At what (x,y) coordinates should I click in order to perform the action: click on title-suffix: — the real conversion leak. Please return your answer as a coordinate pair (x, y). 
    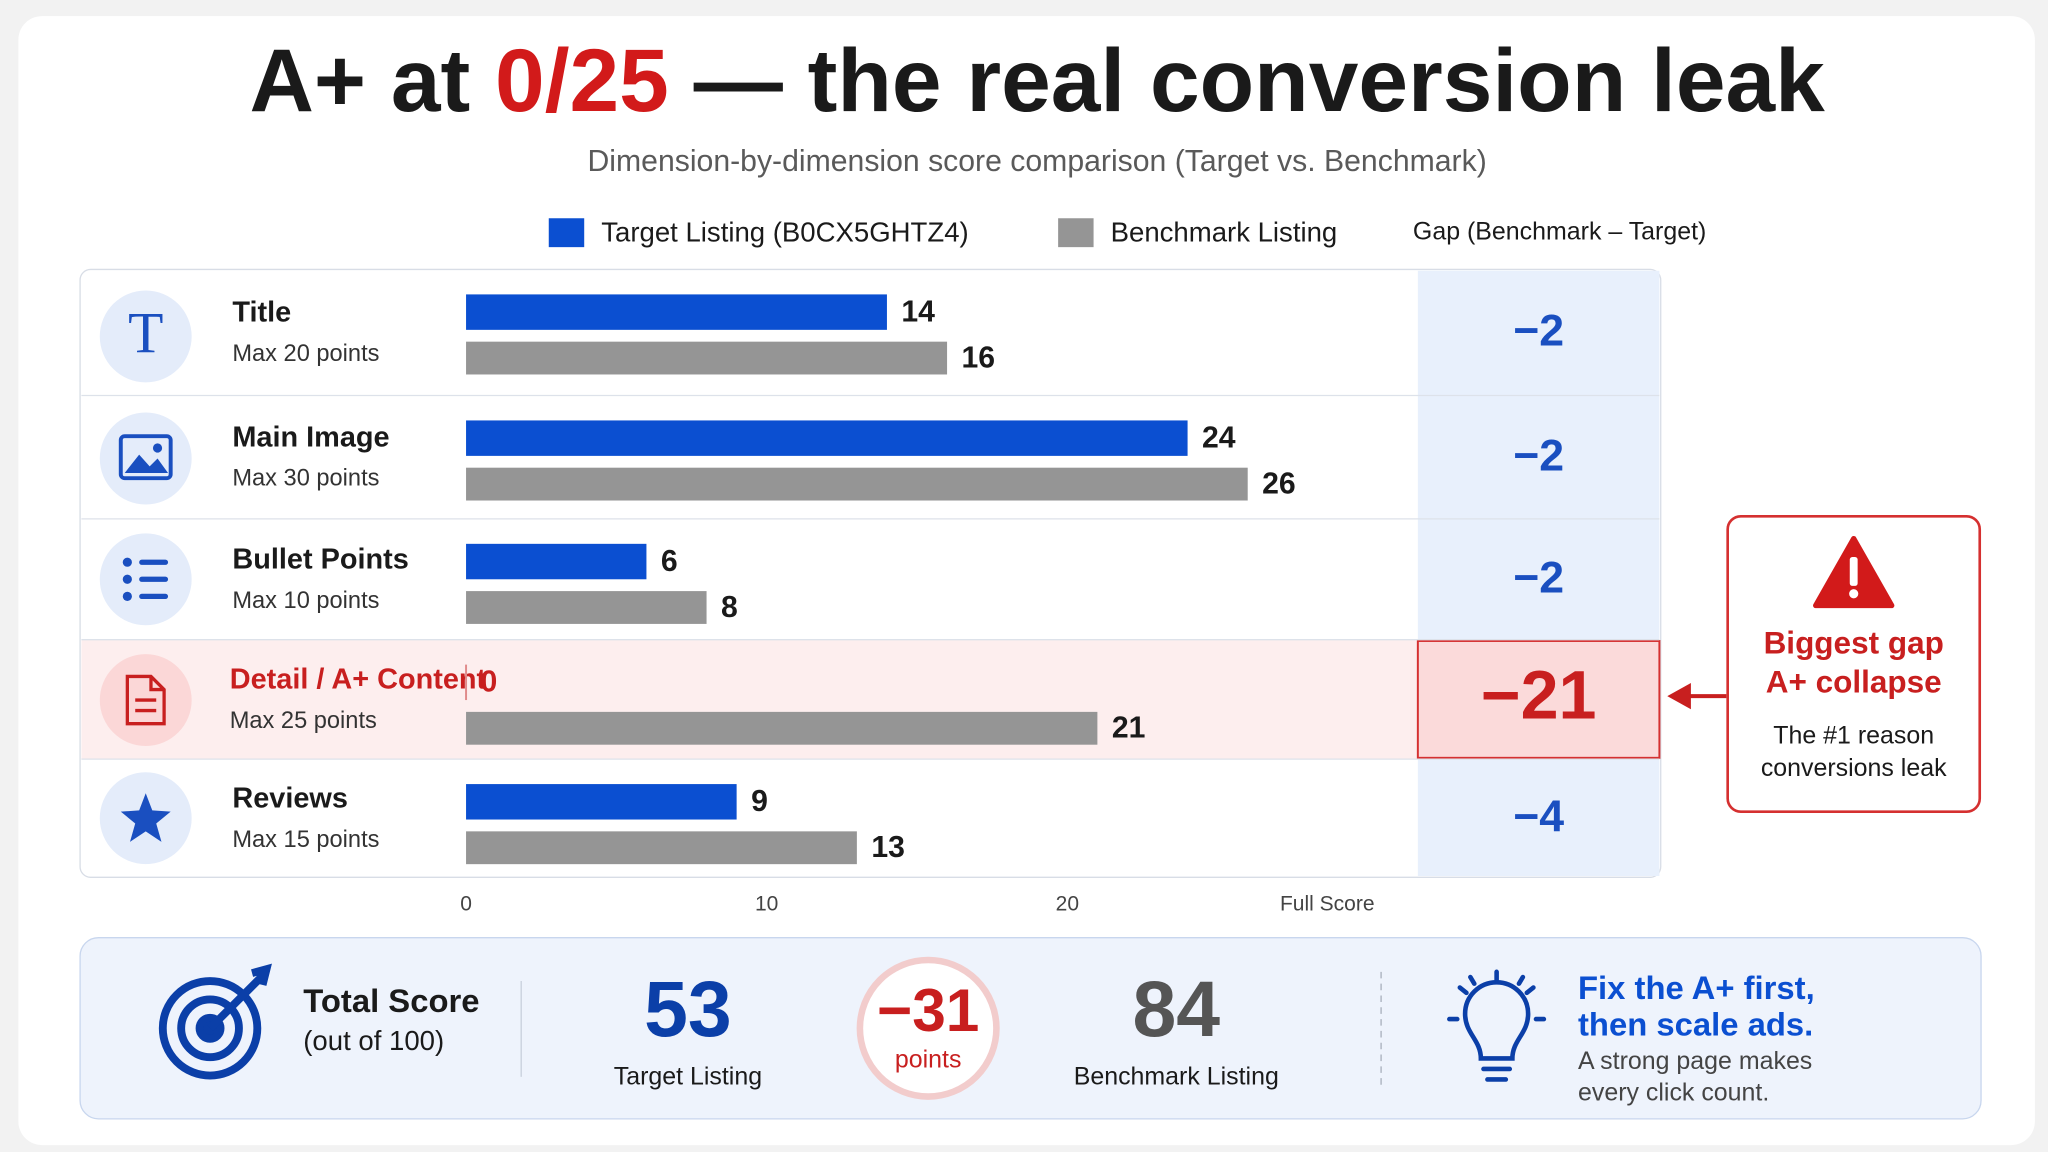
    Looking at the image, I should click on (1260, 80).